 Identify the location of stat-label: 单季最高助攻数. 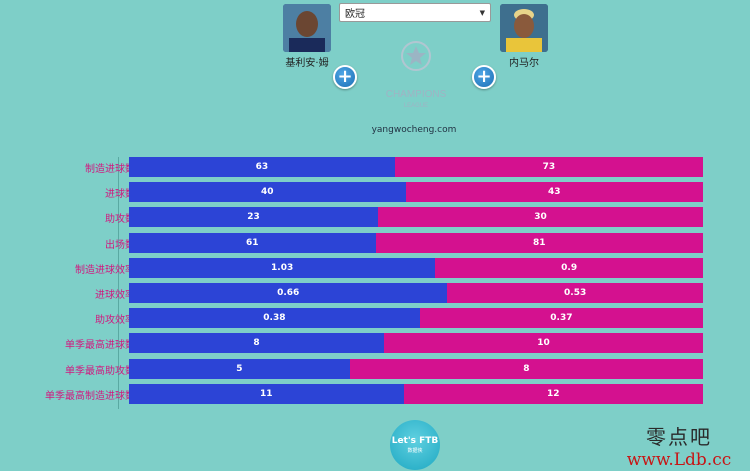
(100, 371).